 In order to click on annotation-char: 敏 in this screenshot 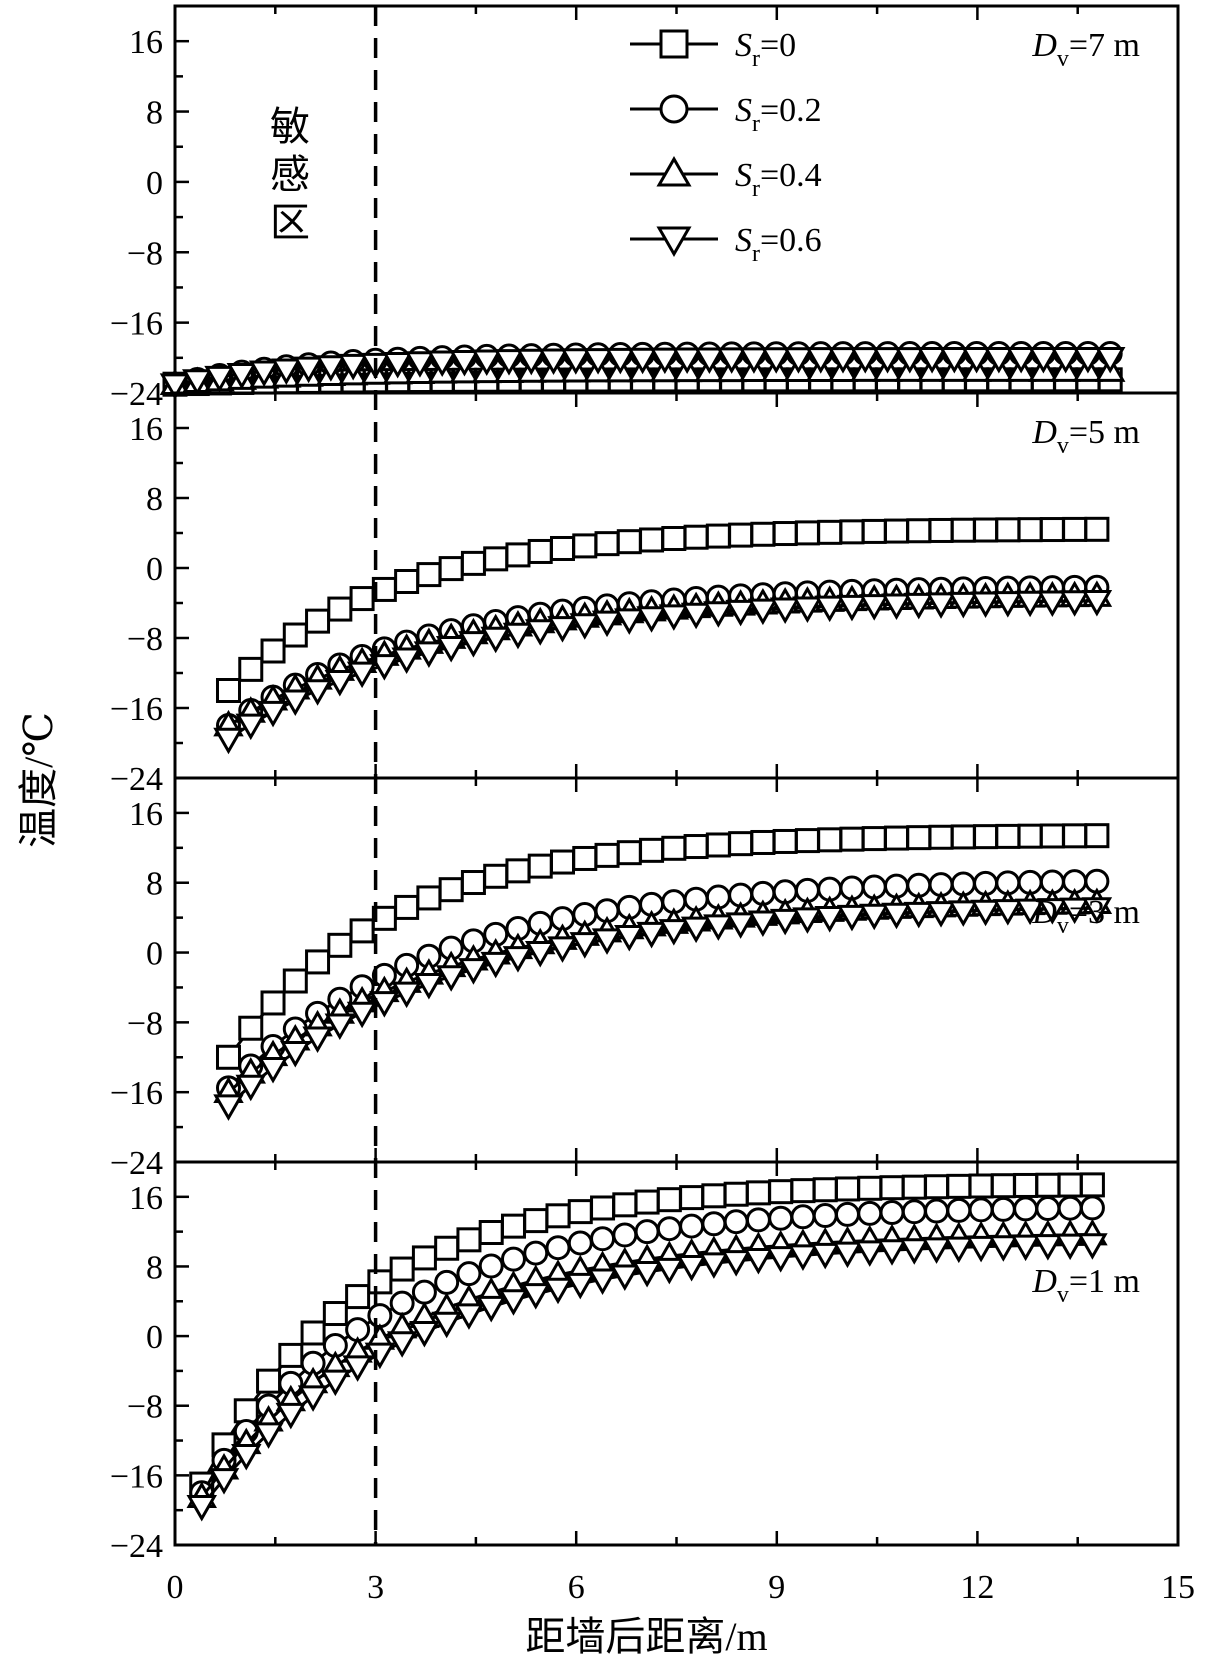, I will do `click(290, 126)`.